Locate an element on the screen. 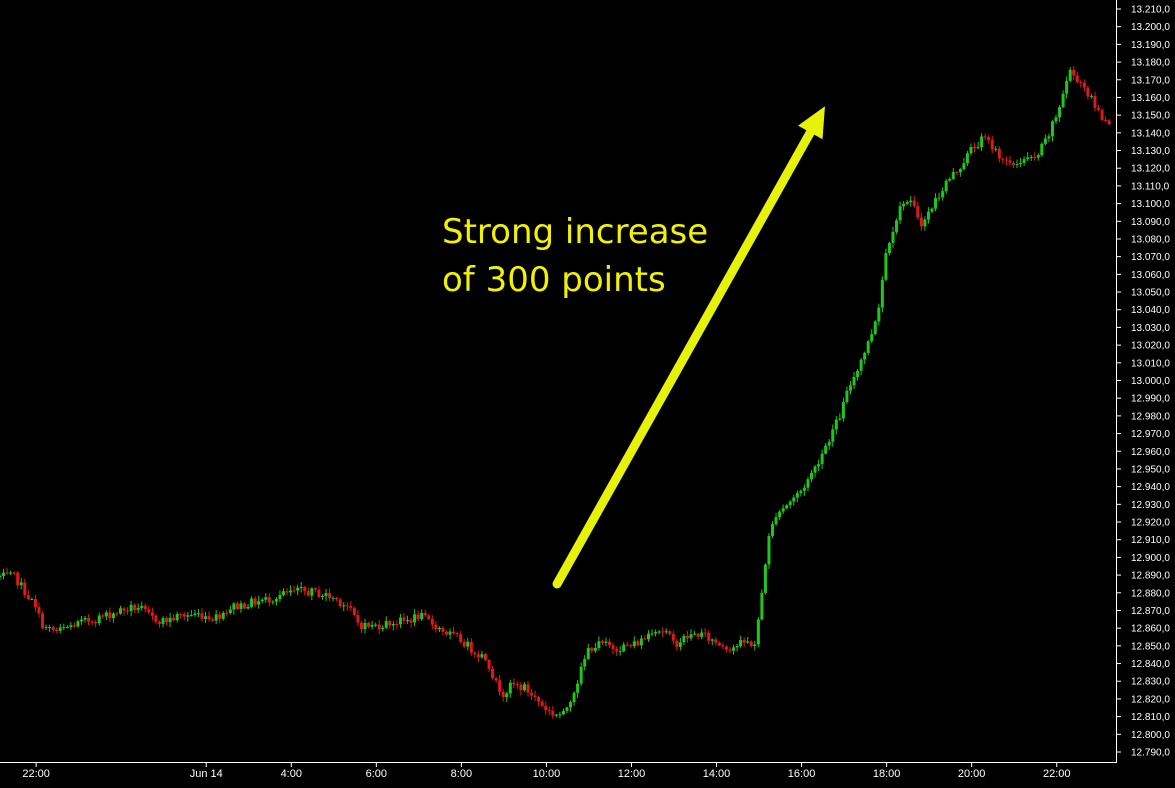 This screenshot has width=1175, height=788. y-tick-label: 12.900,0 is located at coordinates (1150, 558).